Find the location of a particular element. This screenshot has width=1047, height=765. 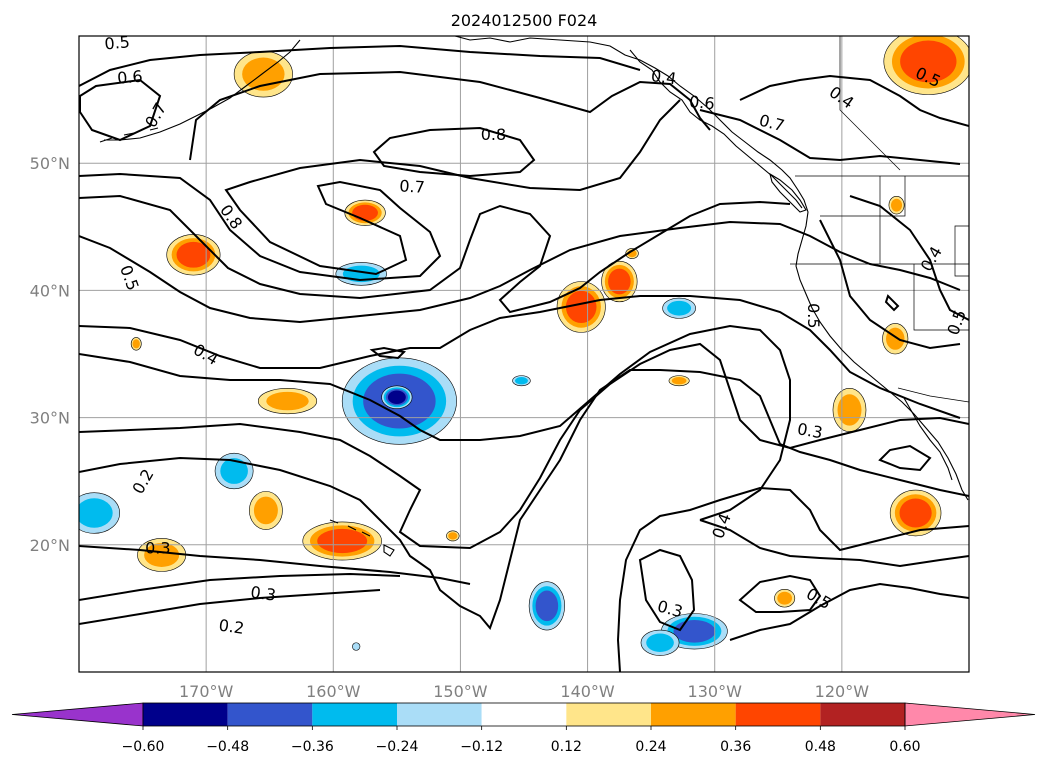

colorbar-tick-label: 0.48 is located at coordinates (820, 747).